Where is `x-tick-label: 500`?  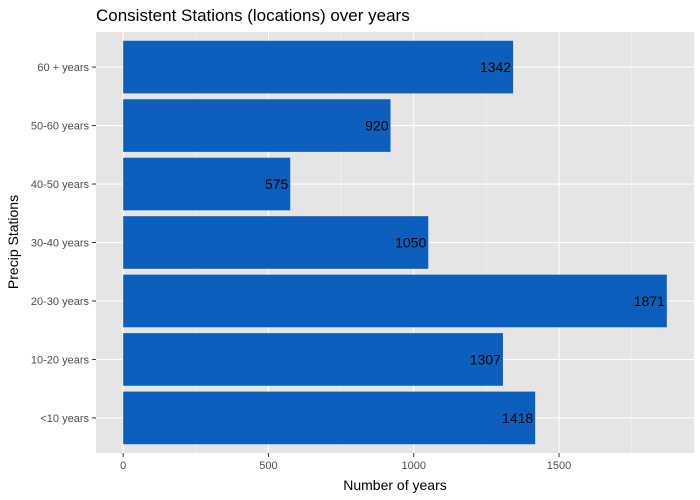 x-tick-label: 500 is located at coordinates (268, 466).